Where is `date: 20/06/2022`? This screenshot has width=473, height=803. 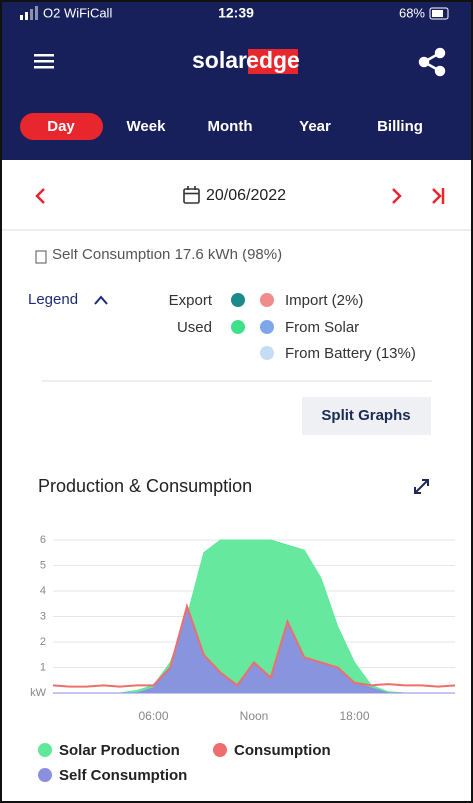 date: 20/06/2022 is located at coordinates (246, 195).